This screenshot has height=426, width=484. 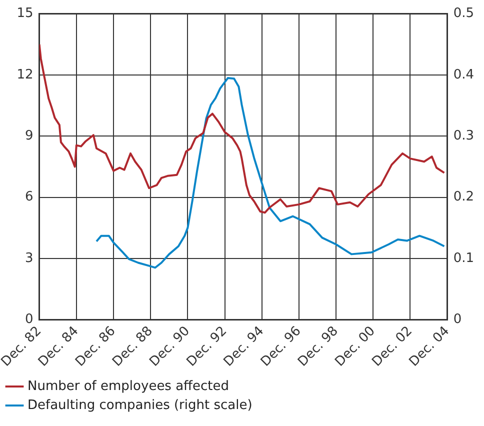 What do you see at coordinates (129, 386) in the screenshot?
I see `legend-label: Number of employees affected` at bounding box center [129, 386].